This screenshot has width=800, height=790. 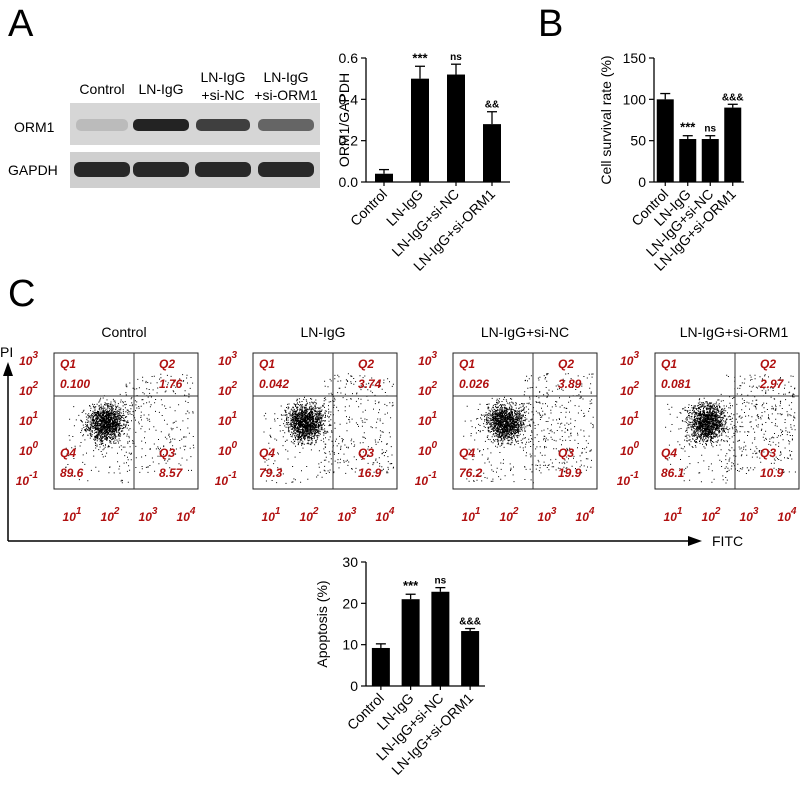 I want to click on quadrant-value-q4: 79.3, so click(x=271, y=473).